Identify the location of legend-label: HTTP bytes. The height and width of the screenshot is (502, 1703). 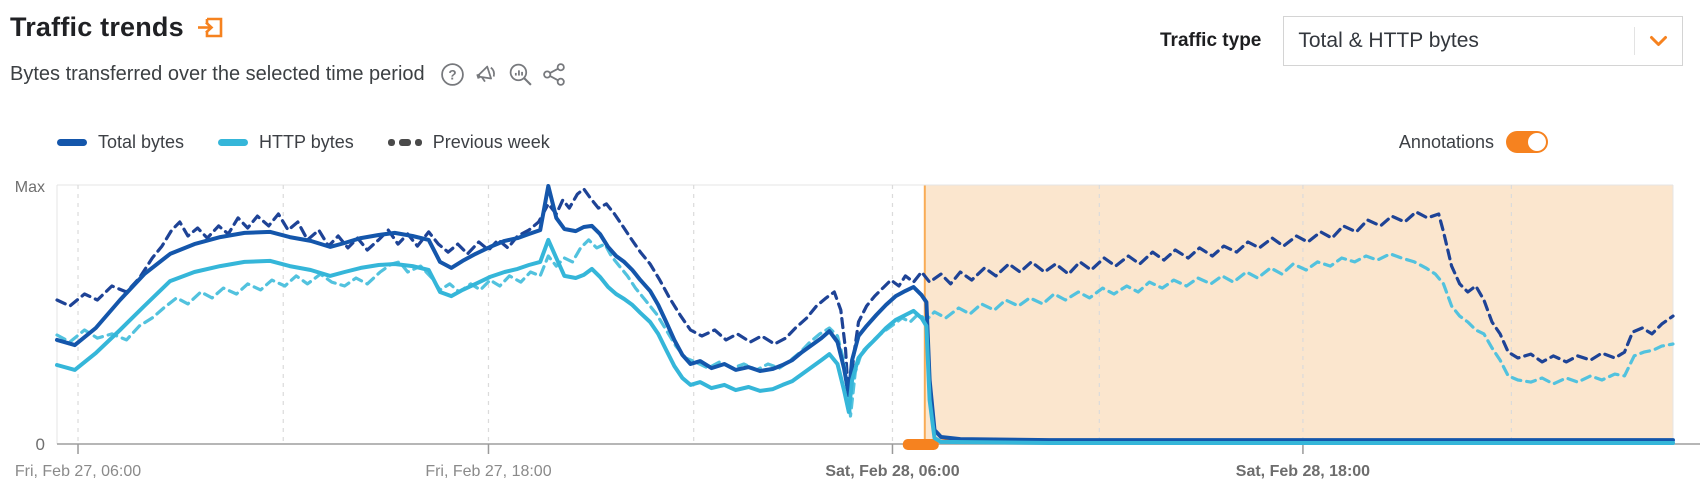
(306, 141).